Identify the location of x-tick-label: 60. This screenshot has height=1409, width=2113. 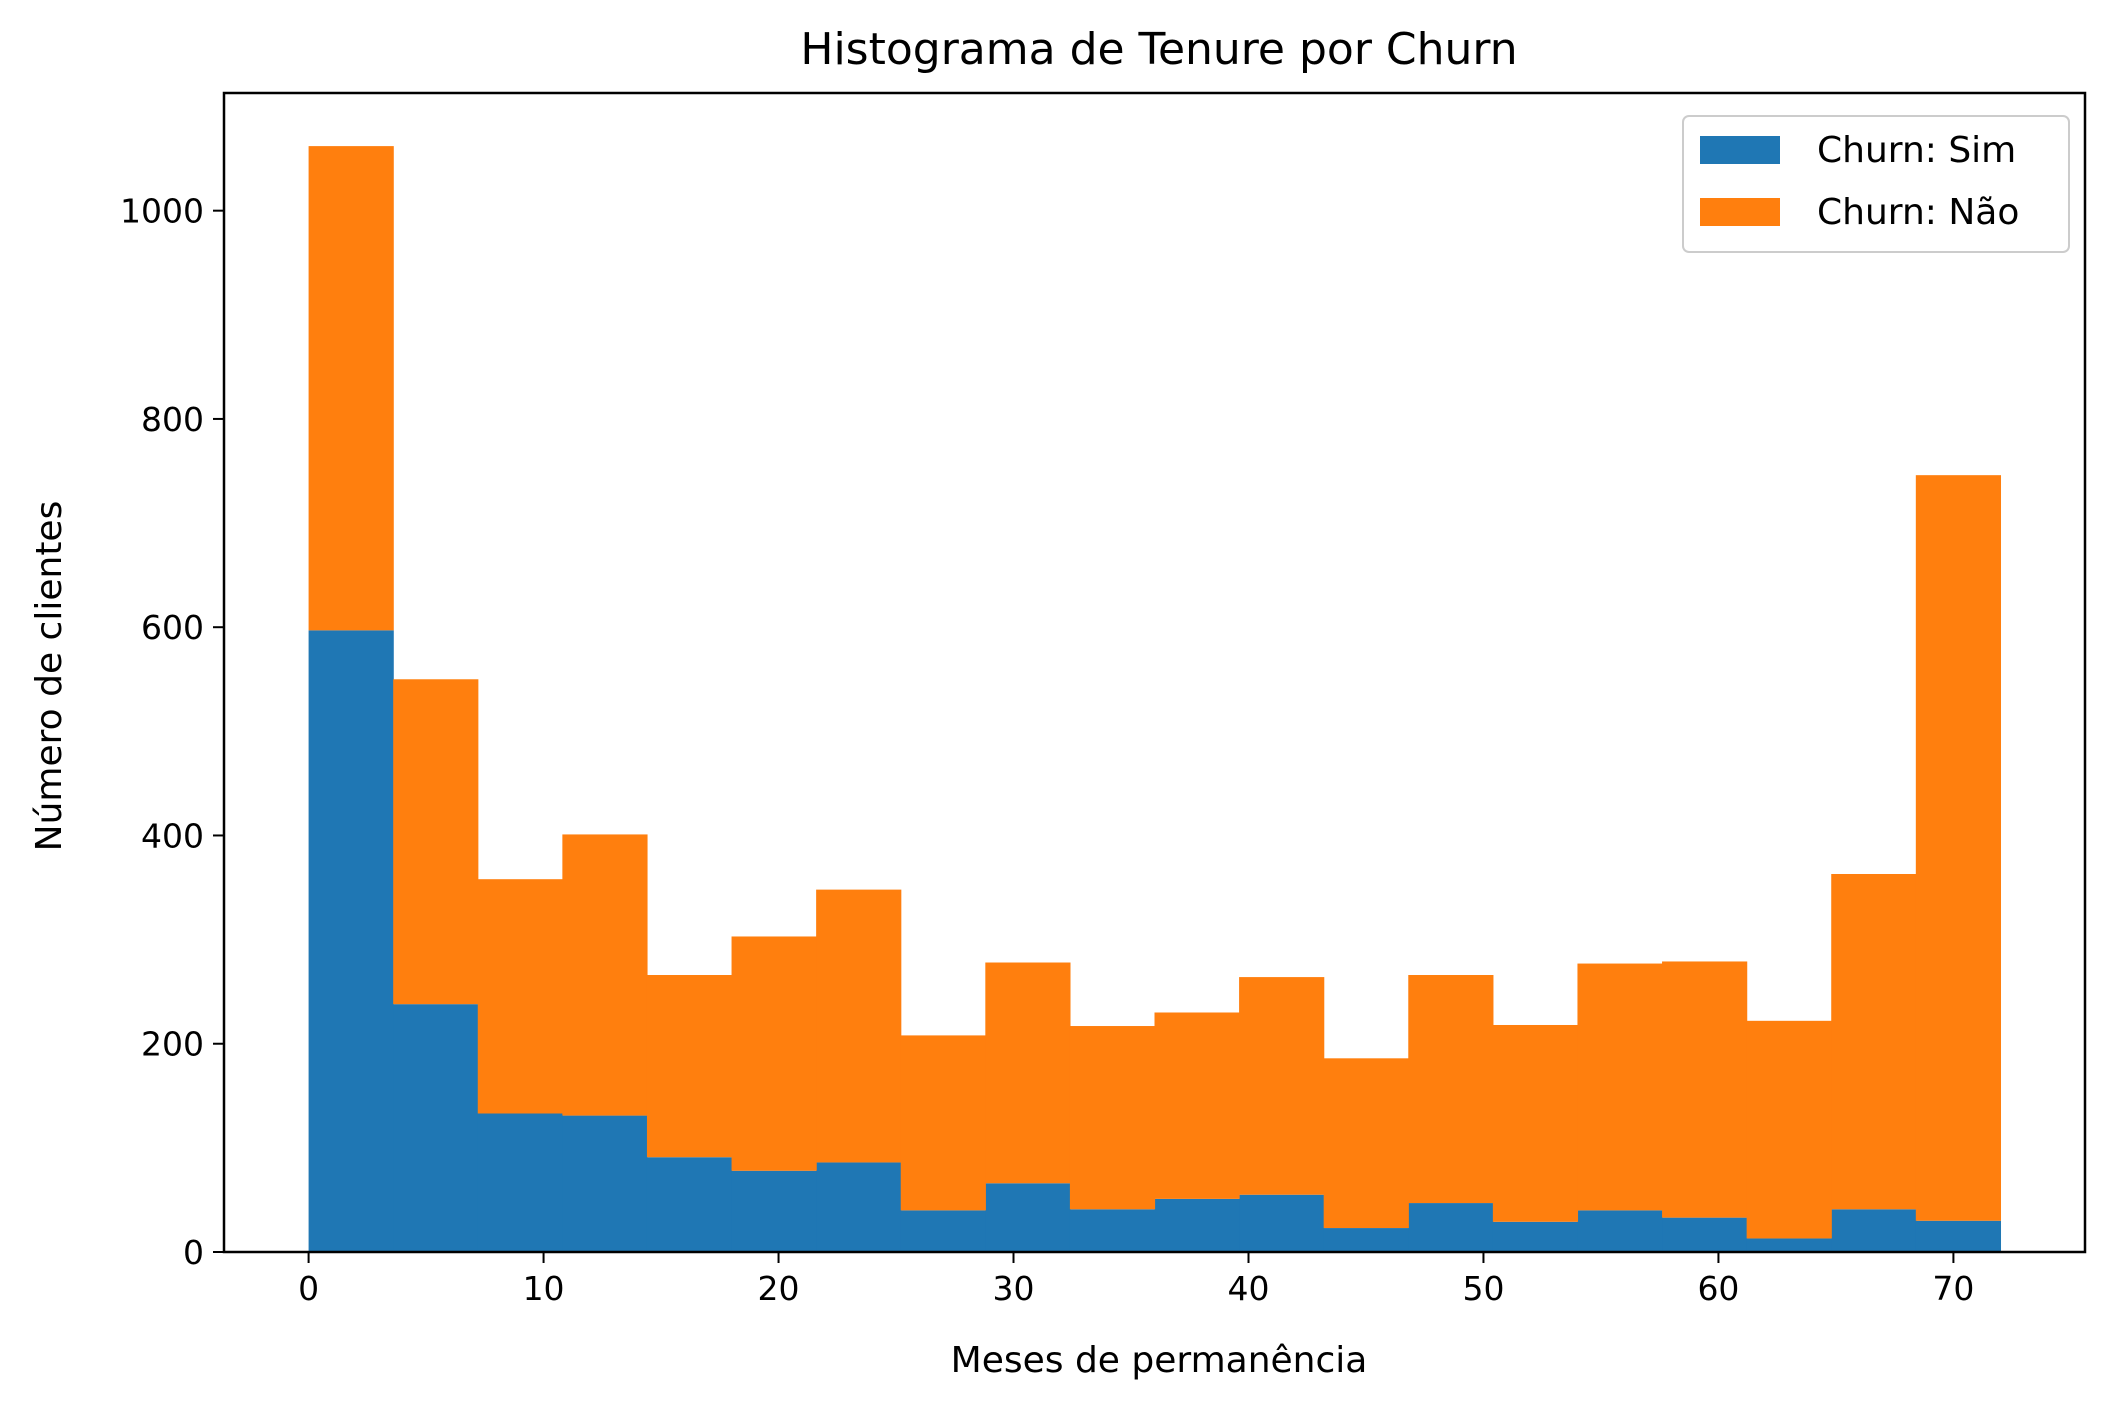
(1718, 1288).